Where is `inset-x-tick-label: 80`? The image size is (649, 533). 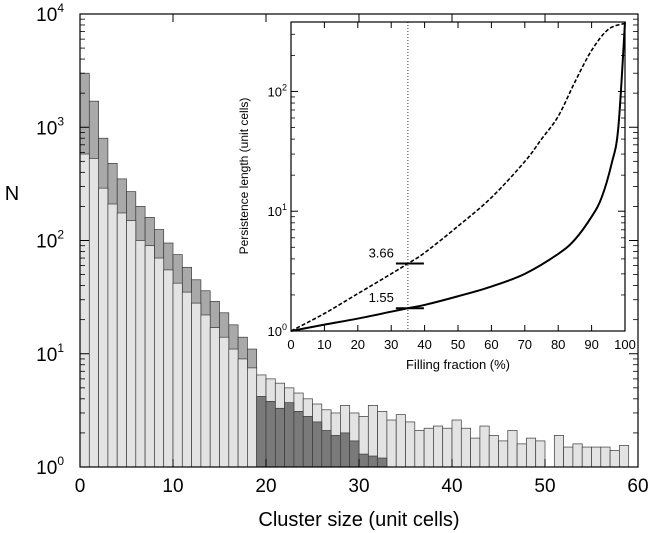
inset-x-tick-label: 80 is located at coordinates (558, 344).